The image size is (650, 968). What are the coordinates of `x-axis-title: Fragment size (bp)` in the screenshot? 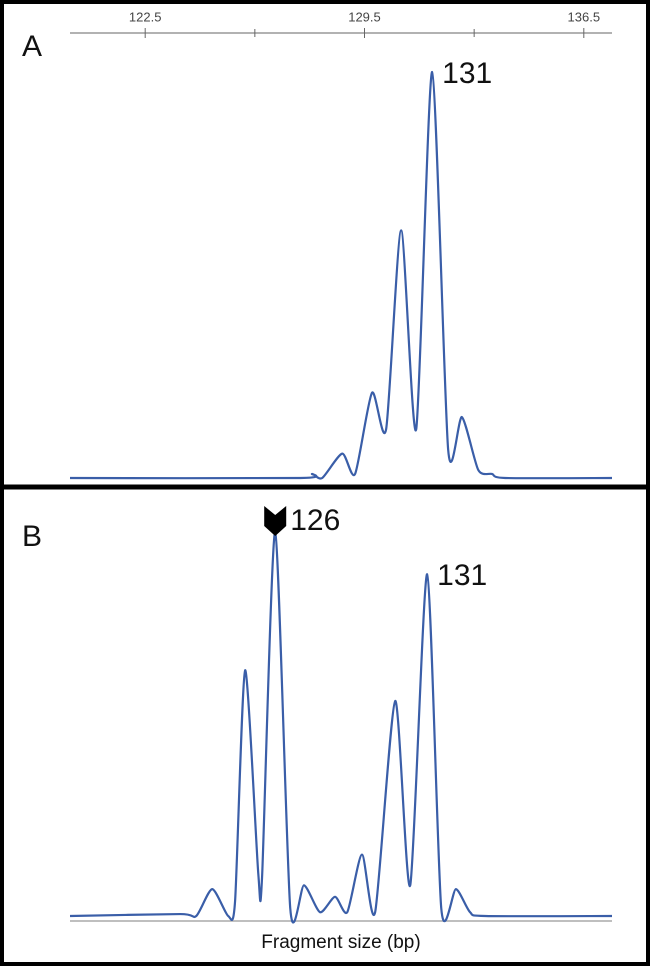 It's located at (340, 942).